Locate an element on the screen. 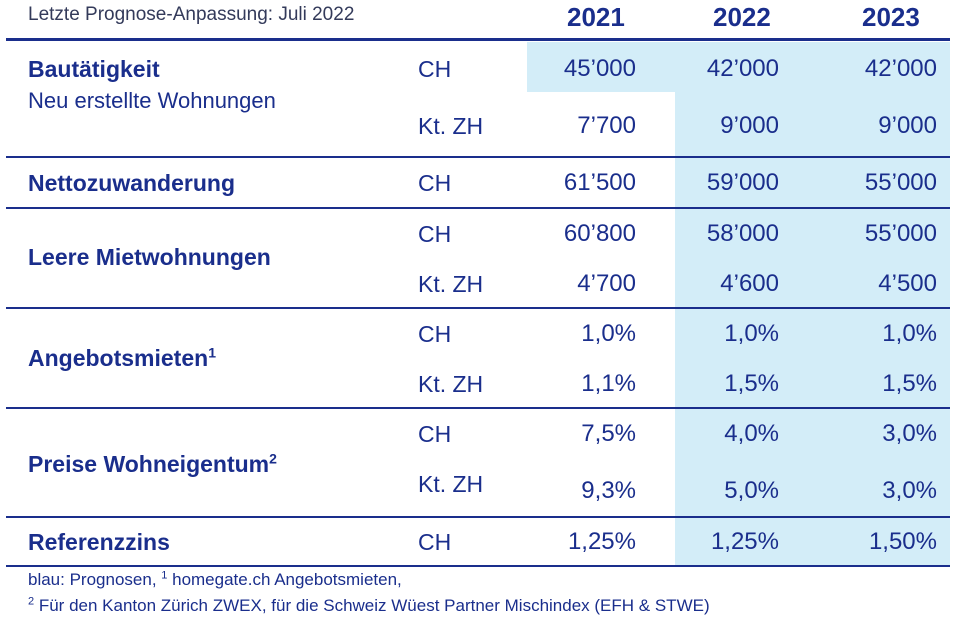  row-sublabel-bautaetigkeit: Neu erstellte Wohnungen is located at coordinates (152, 100).